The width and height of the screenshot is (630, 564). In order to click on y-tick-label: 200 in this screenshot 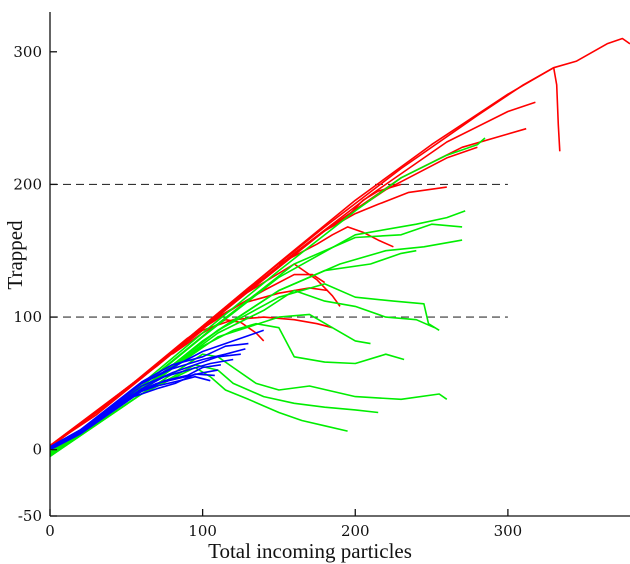, I will do `click(27, 184)`.